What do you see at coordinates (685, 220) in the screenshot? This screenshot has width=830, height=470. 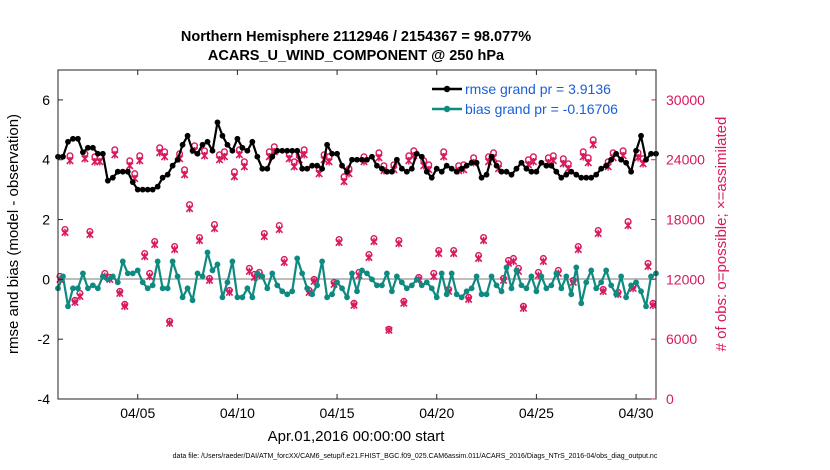 I see `y-right-tick-label: 18000` at bounding box center [685, 220].